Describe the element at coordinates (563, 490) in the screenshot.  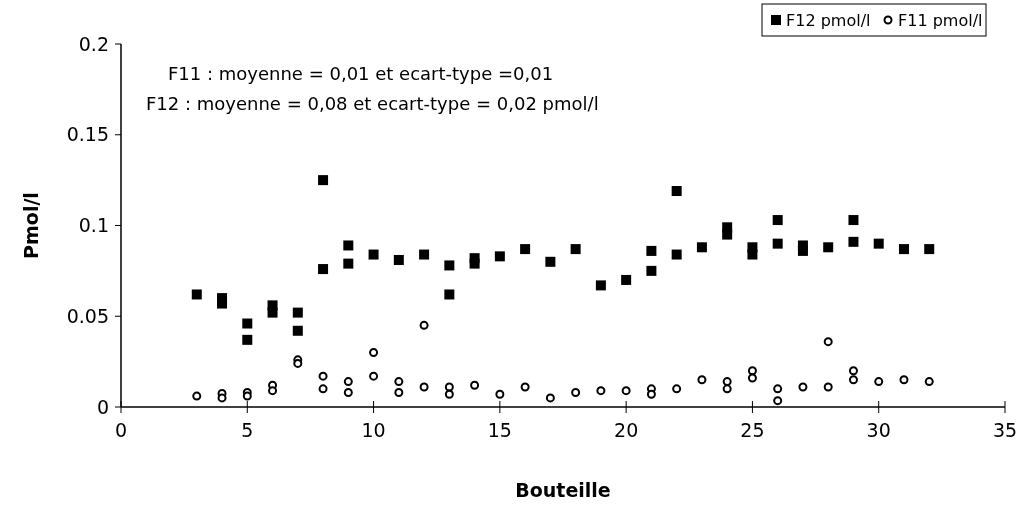
I see `x-axis-title: Bouteille` at that location.